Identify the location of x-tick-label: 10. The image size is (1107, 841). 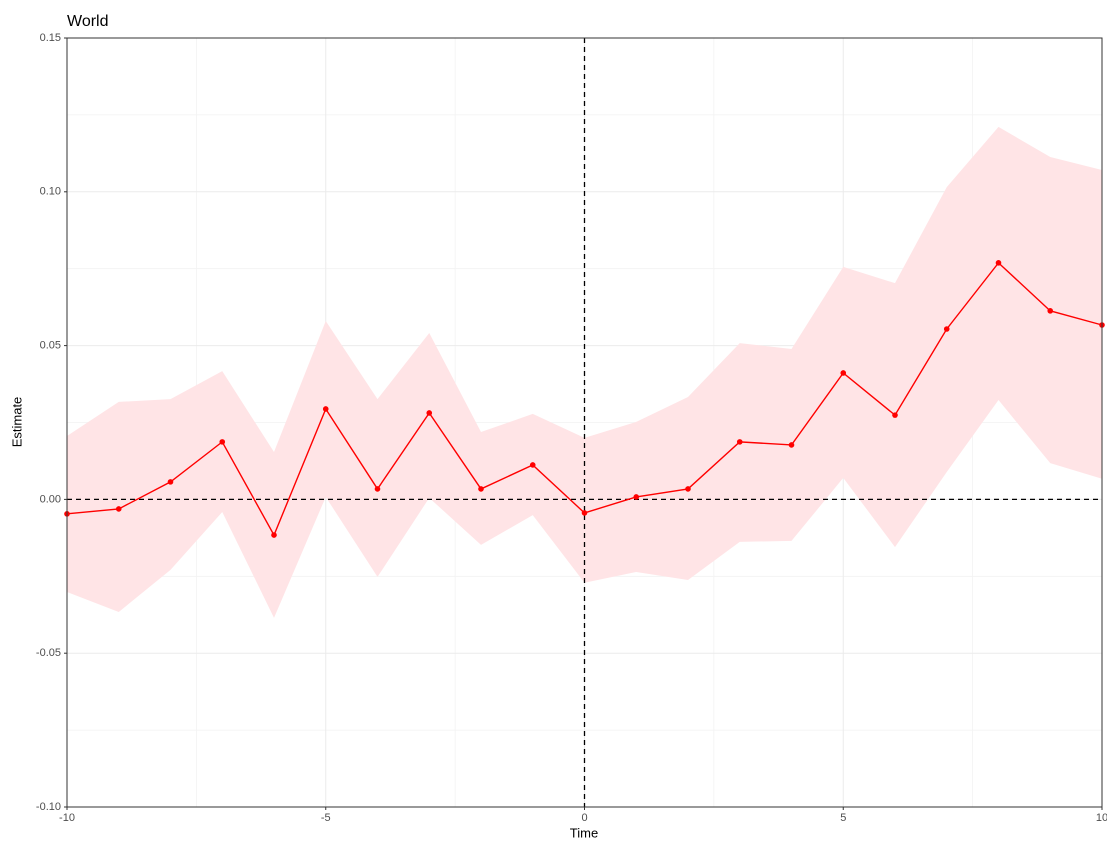
(1101, 818).